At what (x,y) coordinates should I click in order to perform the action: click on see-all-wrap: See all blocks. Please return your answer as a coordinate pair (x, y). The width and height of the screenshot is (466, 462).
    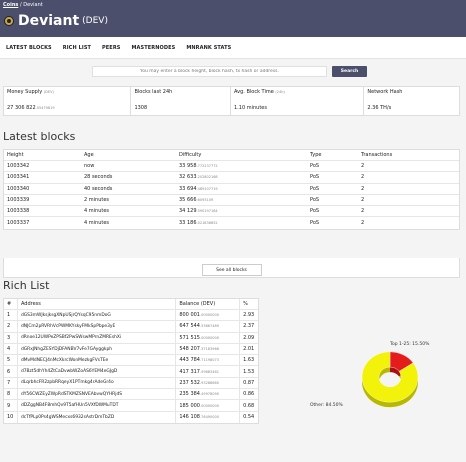
    Looking at the image, I should click on (231, 268).